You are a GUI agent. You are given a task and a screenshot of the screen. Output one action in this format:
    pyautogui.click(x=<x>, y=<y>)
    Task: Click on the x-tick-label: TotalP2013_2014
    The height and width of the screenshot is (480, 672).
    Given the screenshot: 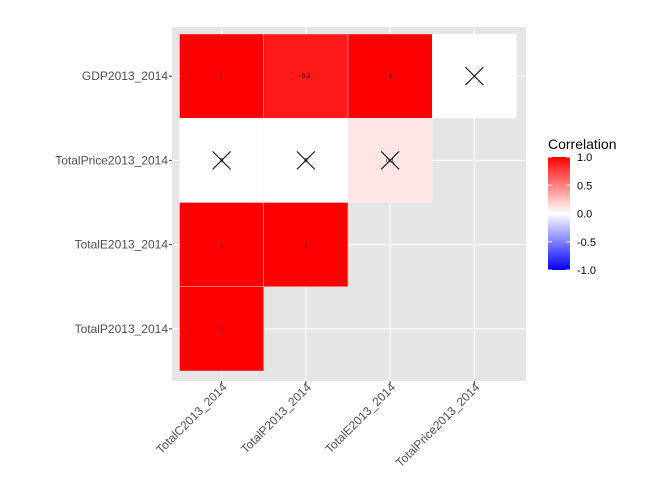 What is the action you would take?
    pyautogui.click(x=276, y=418)
    